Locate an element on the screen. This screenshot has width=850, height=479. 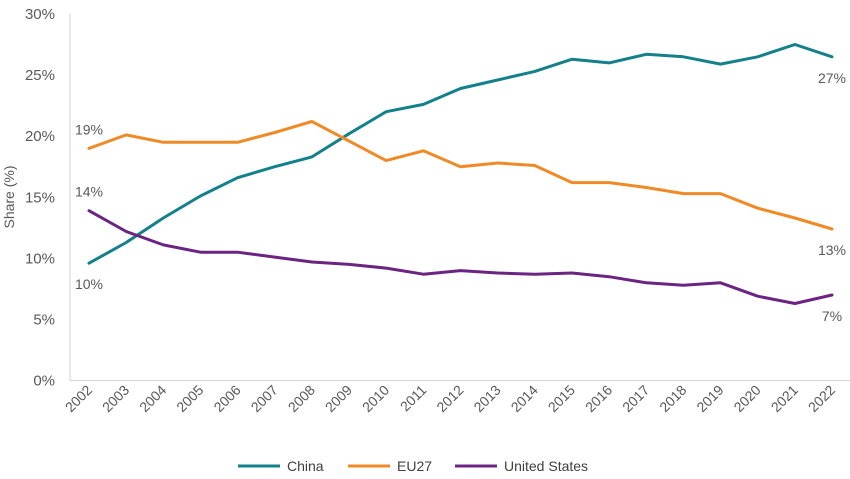
y-tick-label: 15% is located at coordinates (40, 197).